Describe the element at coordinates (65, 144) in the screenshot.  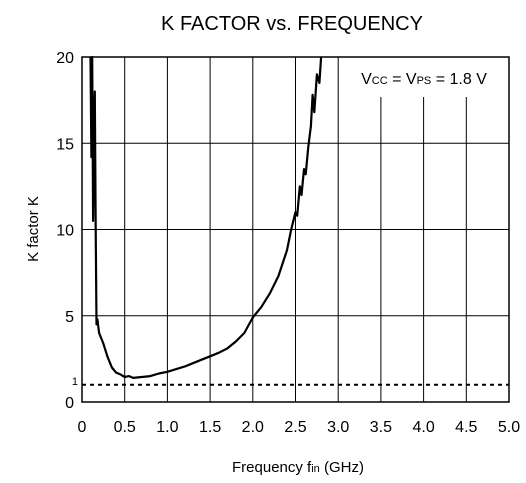
I see `y-tick-label-4: 15` at that location.